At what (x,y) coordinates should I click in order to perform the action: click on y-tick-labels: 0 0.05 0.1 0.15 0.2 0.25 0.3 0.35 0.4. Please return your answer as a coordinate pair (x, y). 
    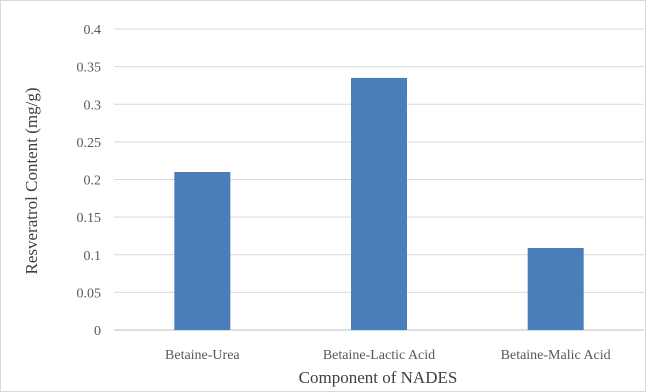
    Looking at the image, I should click on (89, 181).